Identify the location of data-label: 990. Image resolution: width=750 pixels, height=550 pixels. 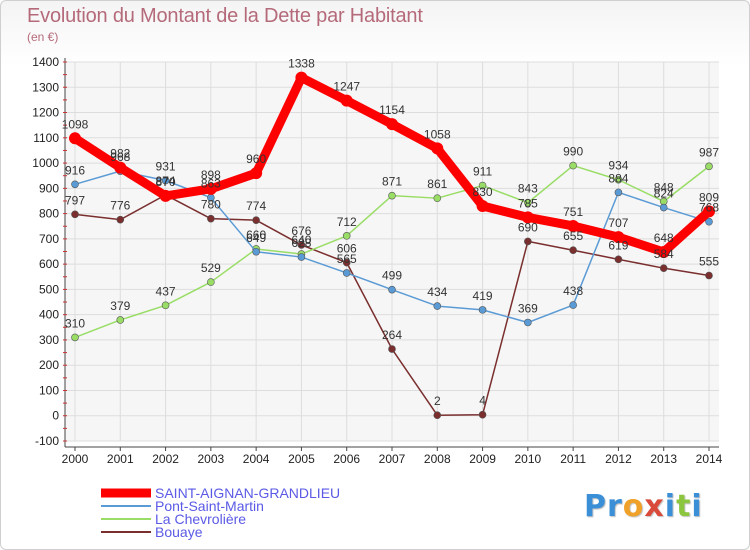
(573, 152).